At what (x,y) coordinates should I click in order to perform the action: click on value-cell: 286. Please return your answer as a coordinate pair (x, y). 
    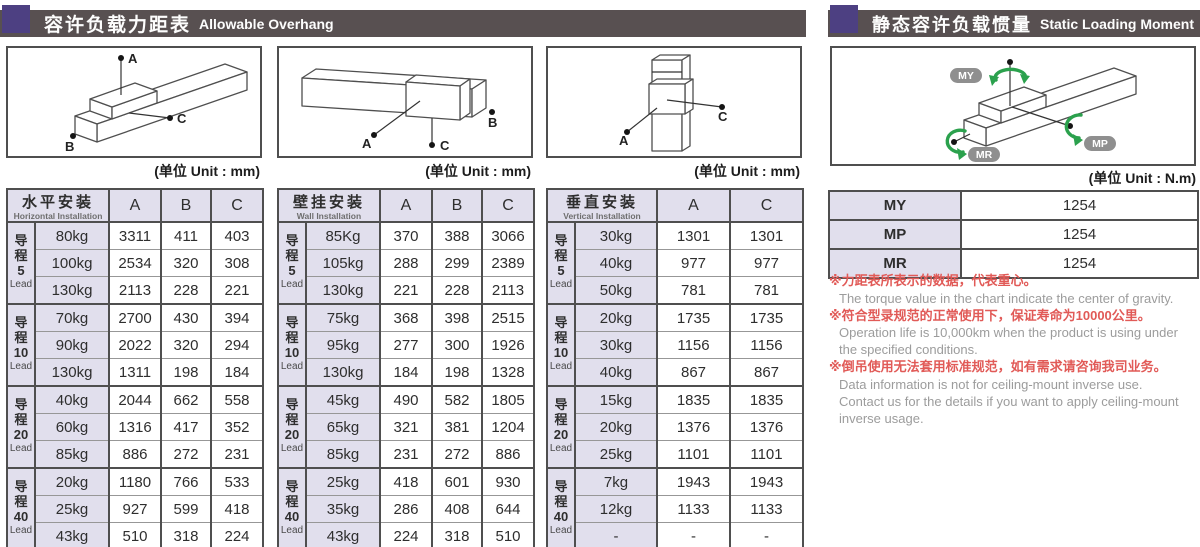
    Looking at the image, I should click on (405, 509).